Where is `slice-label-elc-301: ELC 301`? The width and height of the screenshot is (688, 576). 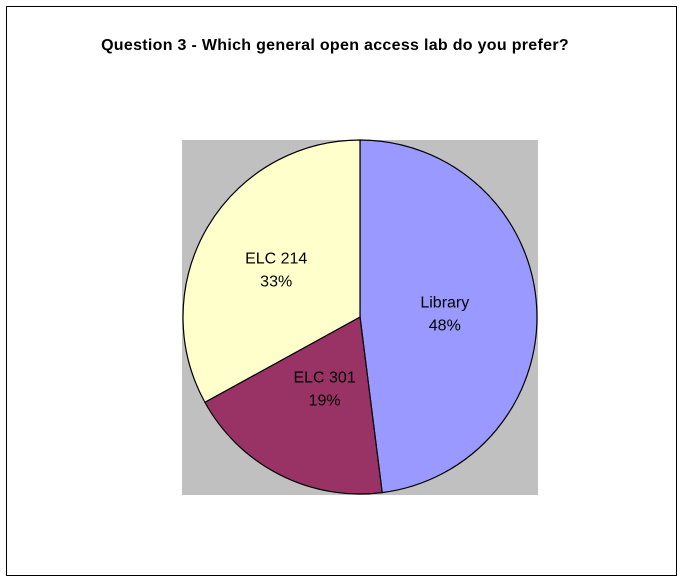 slice-label-elc-301: ELC 301 is located at coordinates (324, 377).